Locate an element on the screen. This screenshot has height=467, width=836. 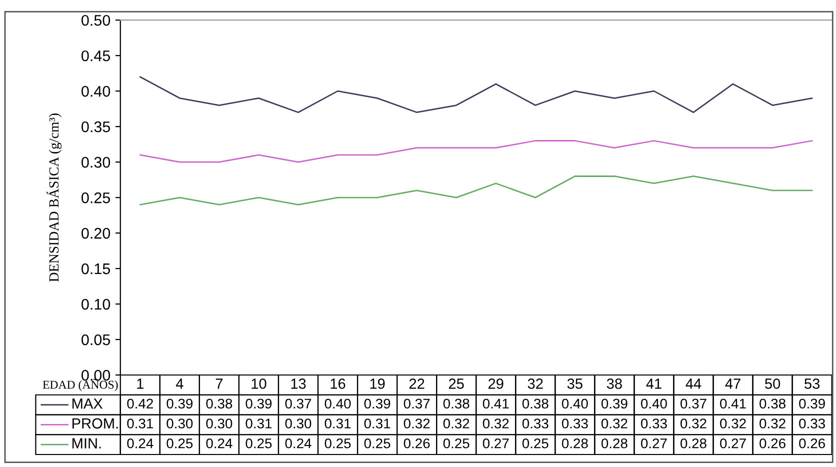
x-axis-title: EDAD (AÑOS) is located at coordinates (80, 385).